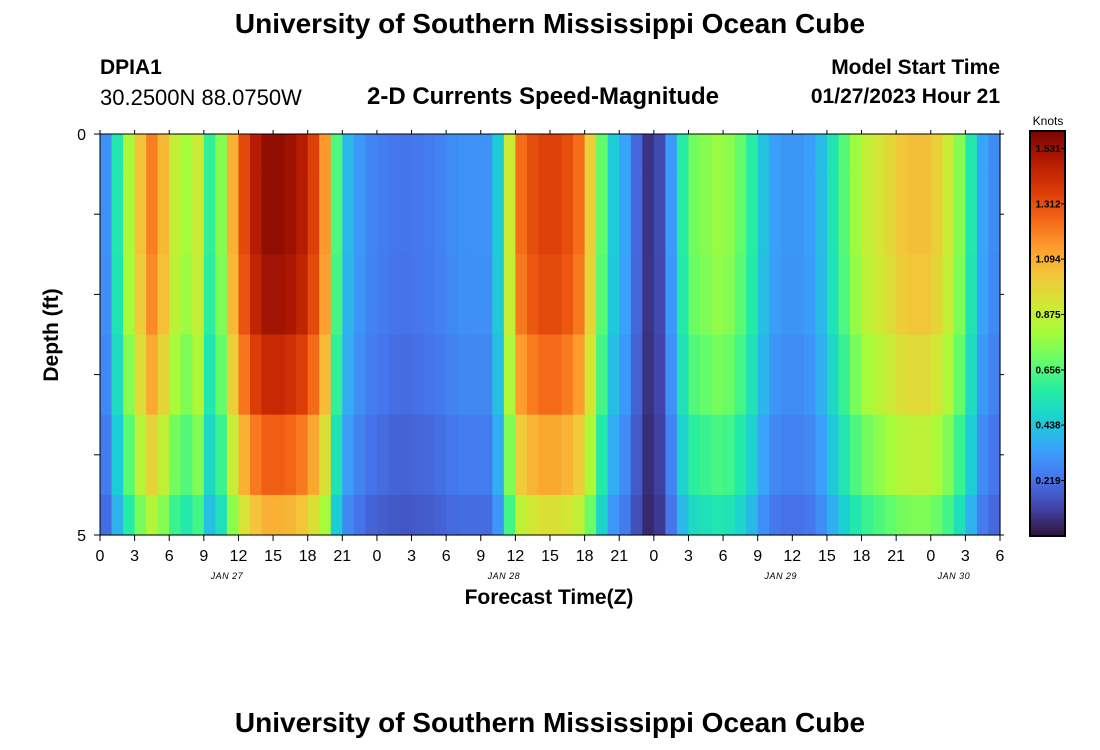 Image resolution: width=1100 pixels, height=750 pixels. Describe the element at coordinates (757, 556) in the screenshot. I see `x-tick-label: 9` at that location.